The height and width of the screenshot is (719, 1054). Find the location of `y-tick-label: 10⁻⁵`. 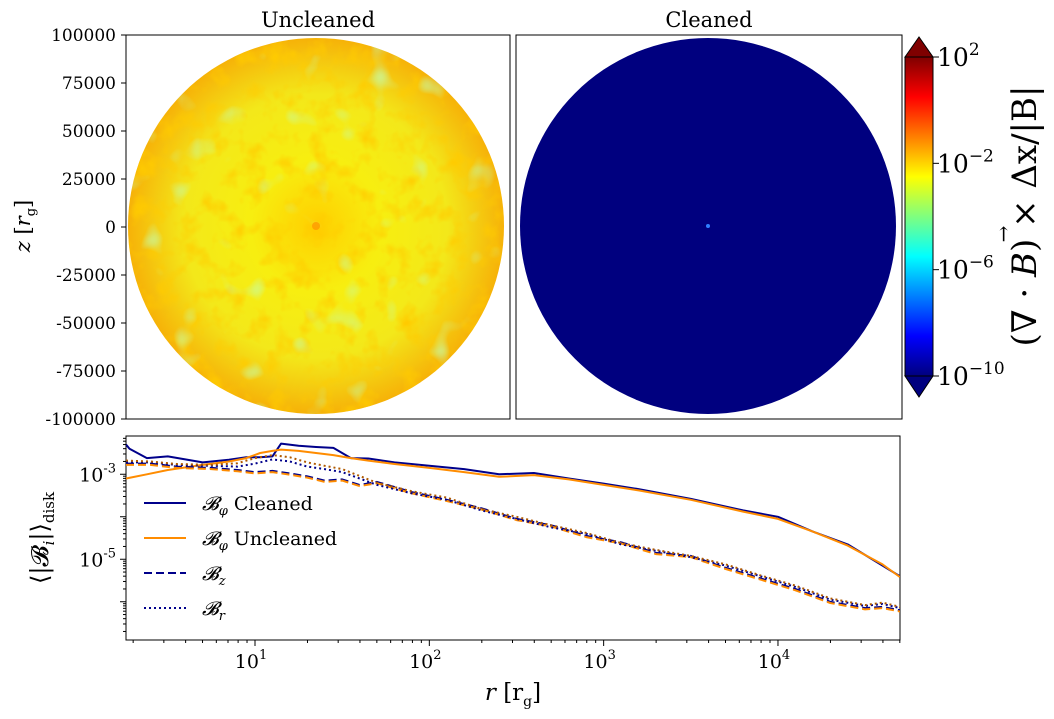

y-tick-label: 10⁻⁵ is located at coordinates (97, 558).